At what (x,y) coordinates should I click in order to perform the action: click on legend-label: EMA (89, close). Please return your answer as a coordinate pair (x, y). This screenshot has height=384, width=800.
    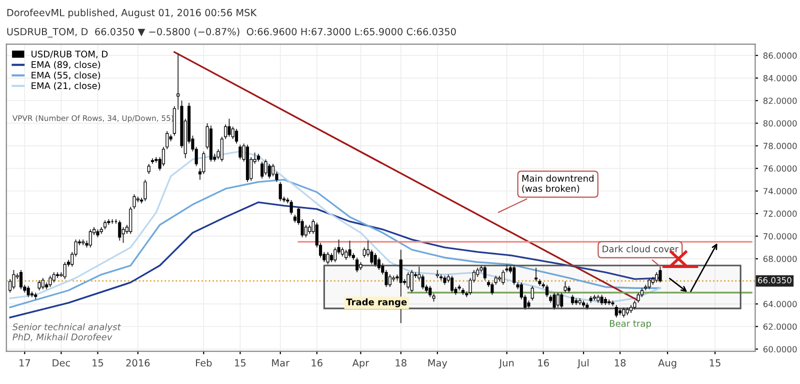
    Looking at the image, I should click on (66, 65).